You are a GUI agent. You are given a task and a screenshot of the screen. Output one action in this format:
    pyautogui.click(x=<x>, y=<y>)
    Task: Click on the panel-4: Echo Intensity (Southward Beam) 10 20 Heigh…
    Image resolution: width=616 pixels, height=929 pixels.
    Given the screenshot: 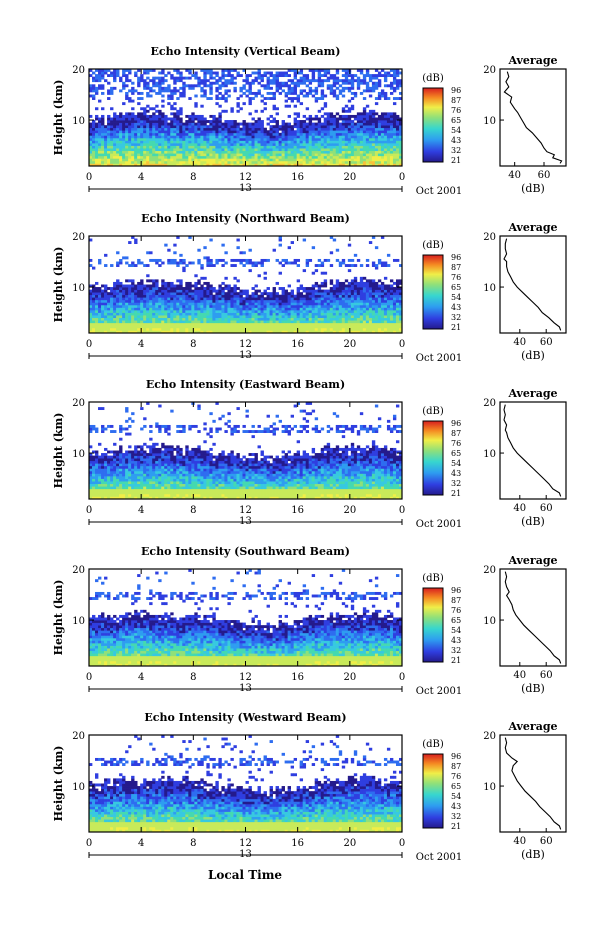 What is the action you would take?
    pyautogui.click(x=309, y=621)
    